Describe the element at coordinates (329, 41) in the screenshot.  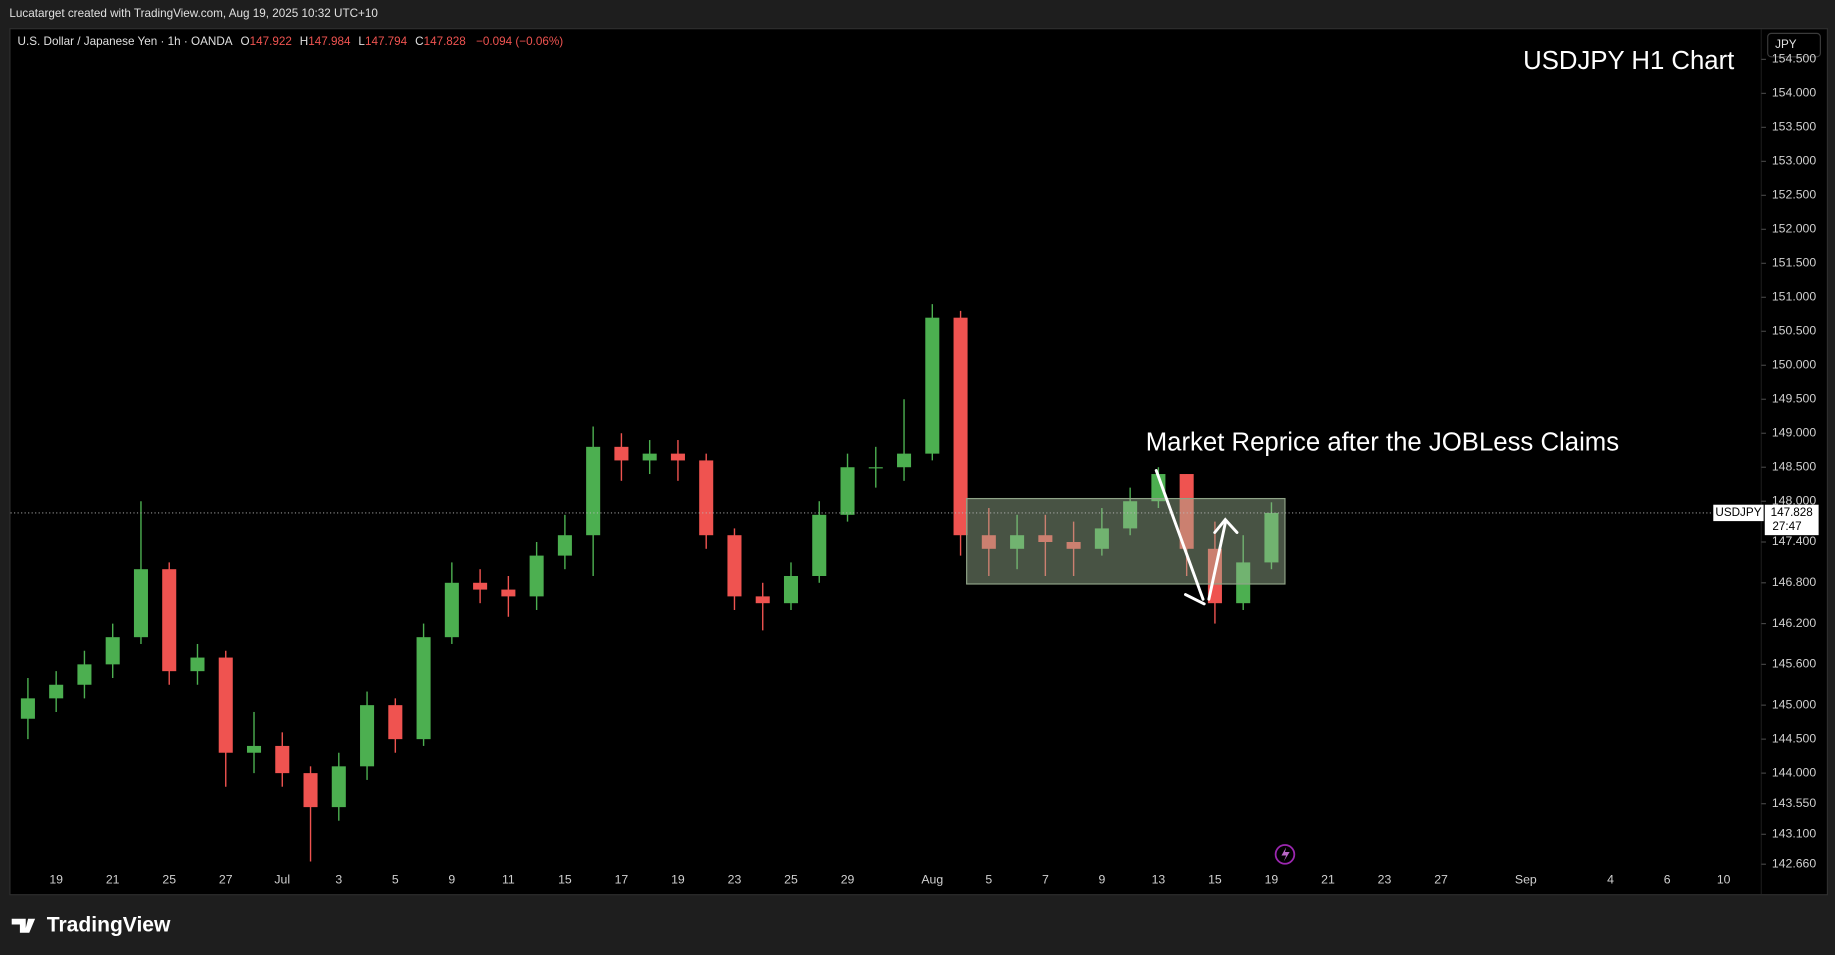
I see `legend-value: 147.984` at that location.